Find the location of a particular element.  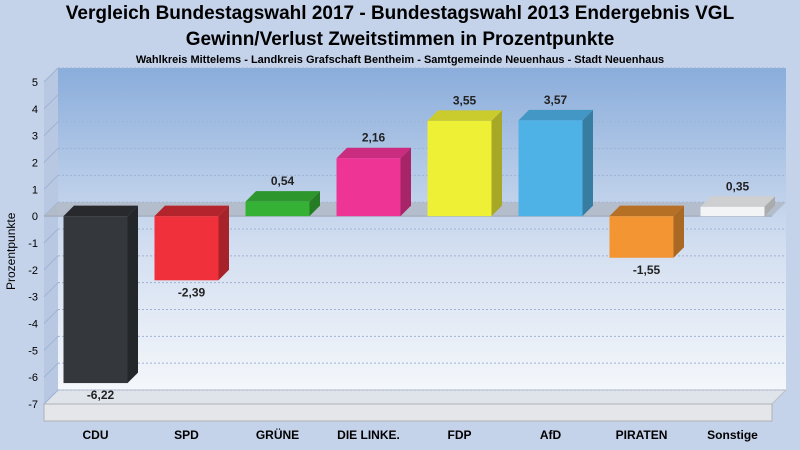

x-tick-label: PIRATEN is located at coordinates (642, 435).